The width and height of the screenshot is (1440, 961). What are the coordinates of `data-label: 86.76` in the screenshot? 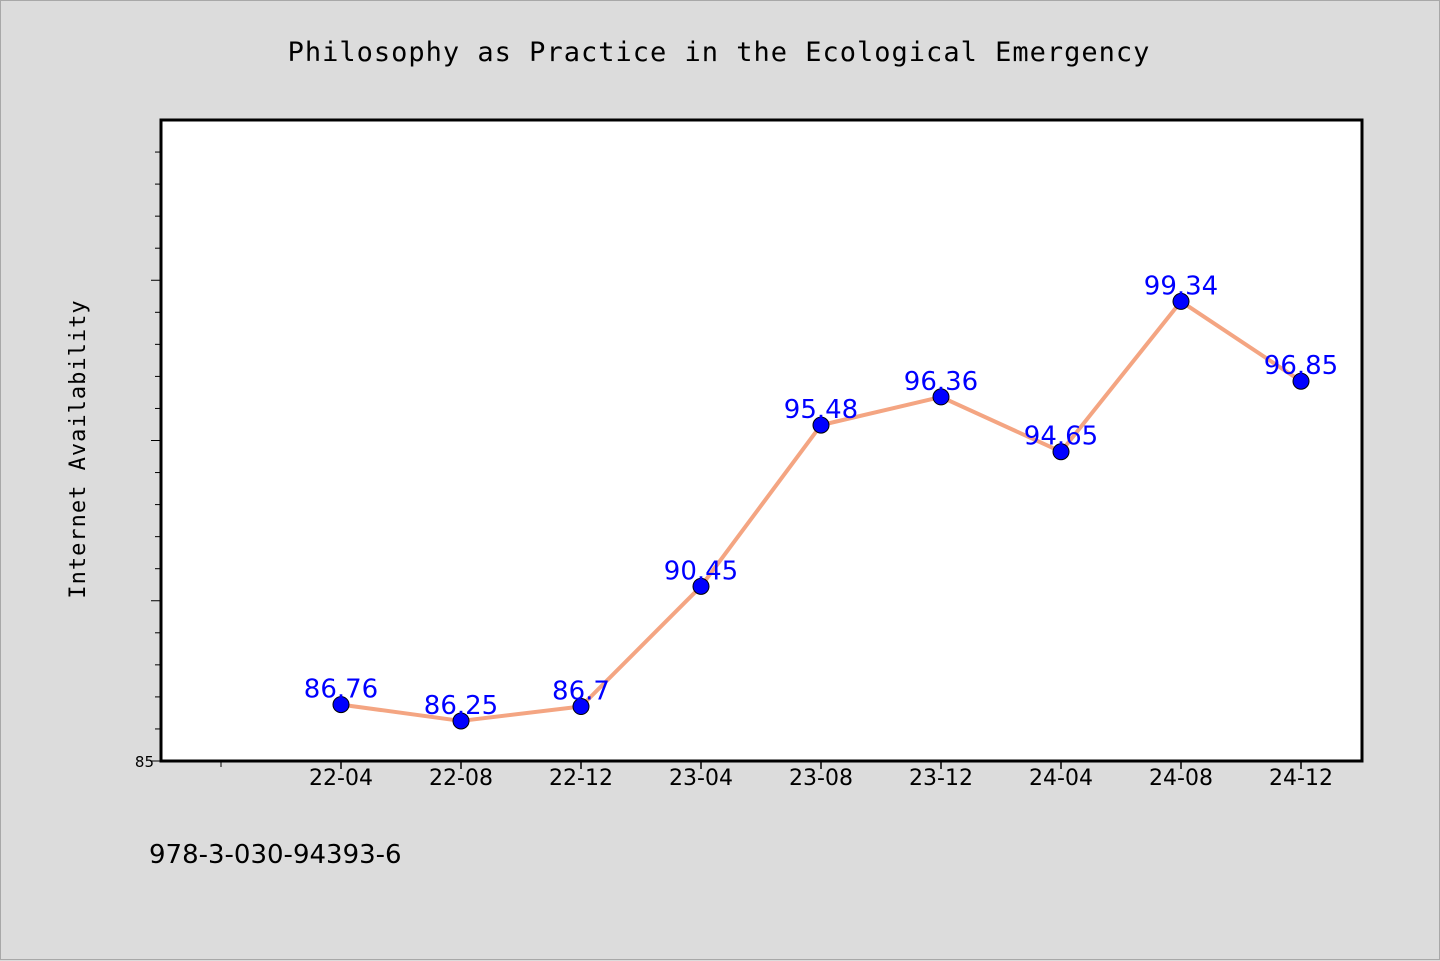 It's located at (341, 690).